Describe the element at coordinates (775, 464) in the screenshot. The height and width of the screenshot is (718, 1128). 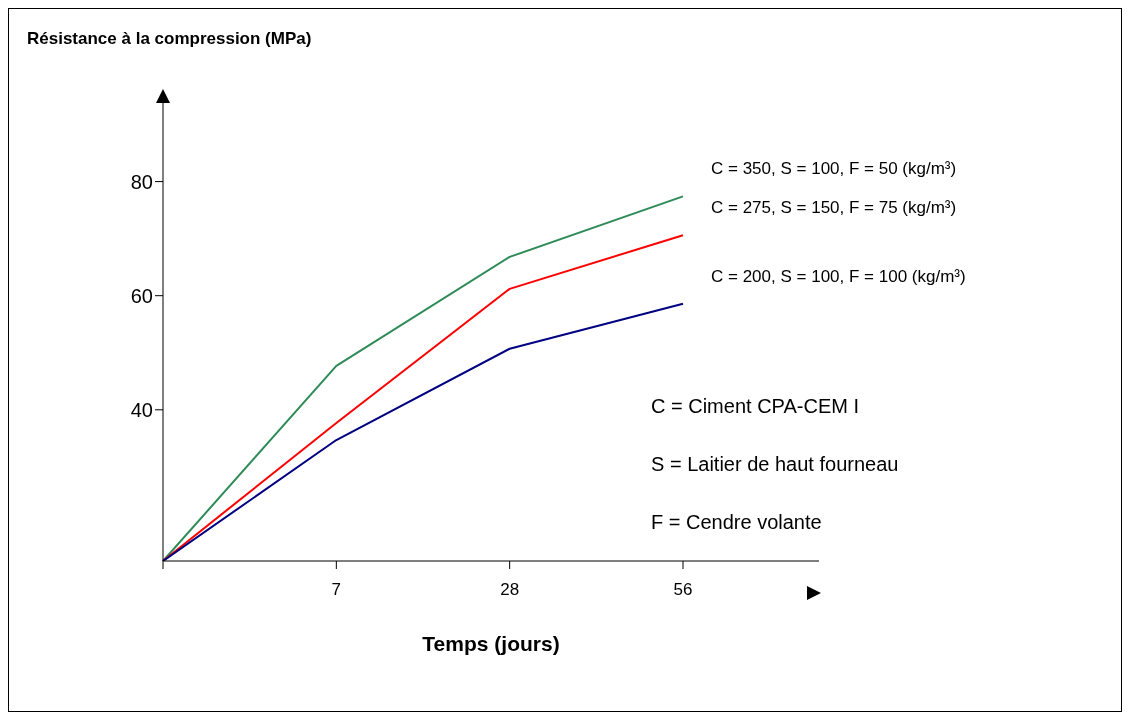
I see `annotation: S = Laitier de haut fourneau` at that location.